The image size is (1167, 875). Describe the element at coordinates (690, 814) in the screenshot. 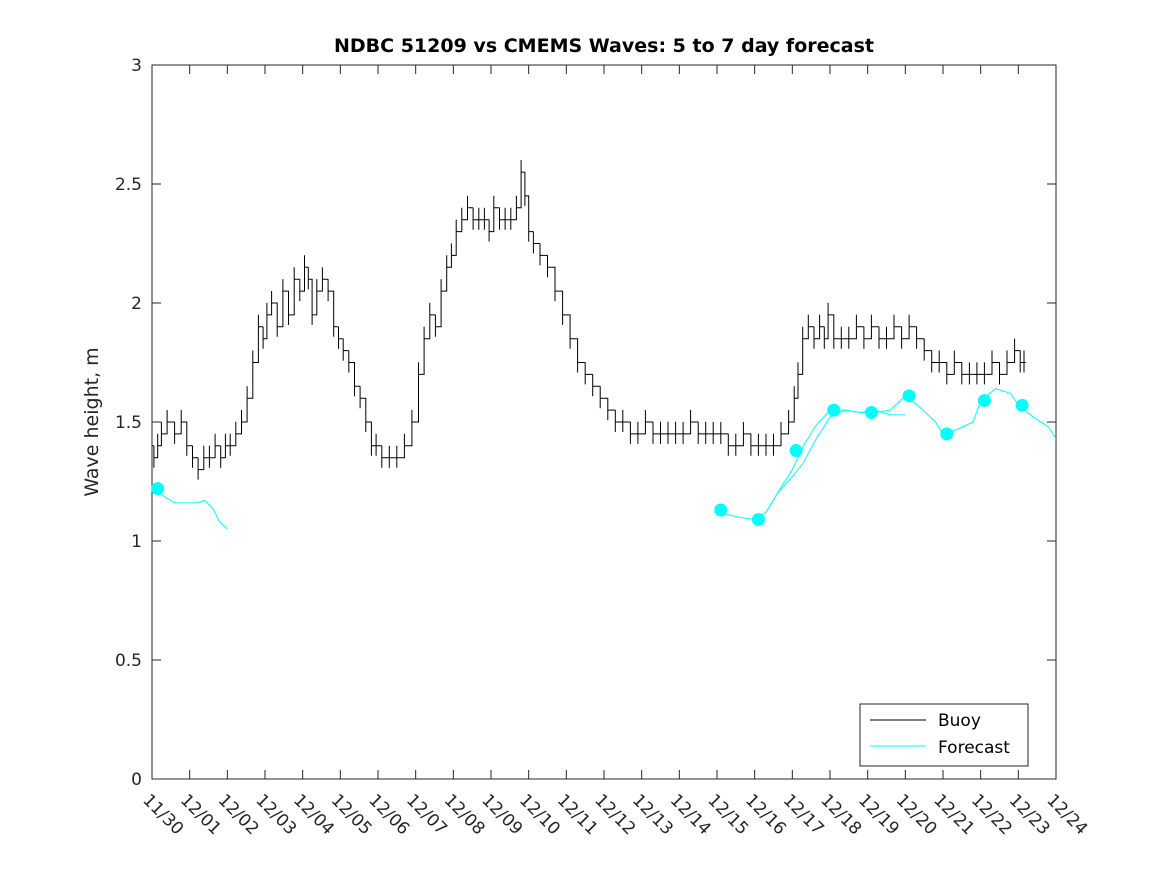

I see `x-tick-label: 12/14` at that location.